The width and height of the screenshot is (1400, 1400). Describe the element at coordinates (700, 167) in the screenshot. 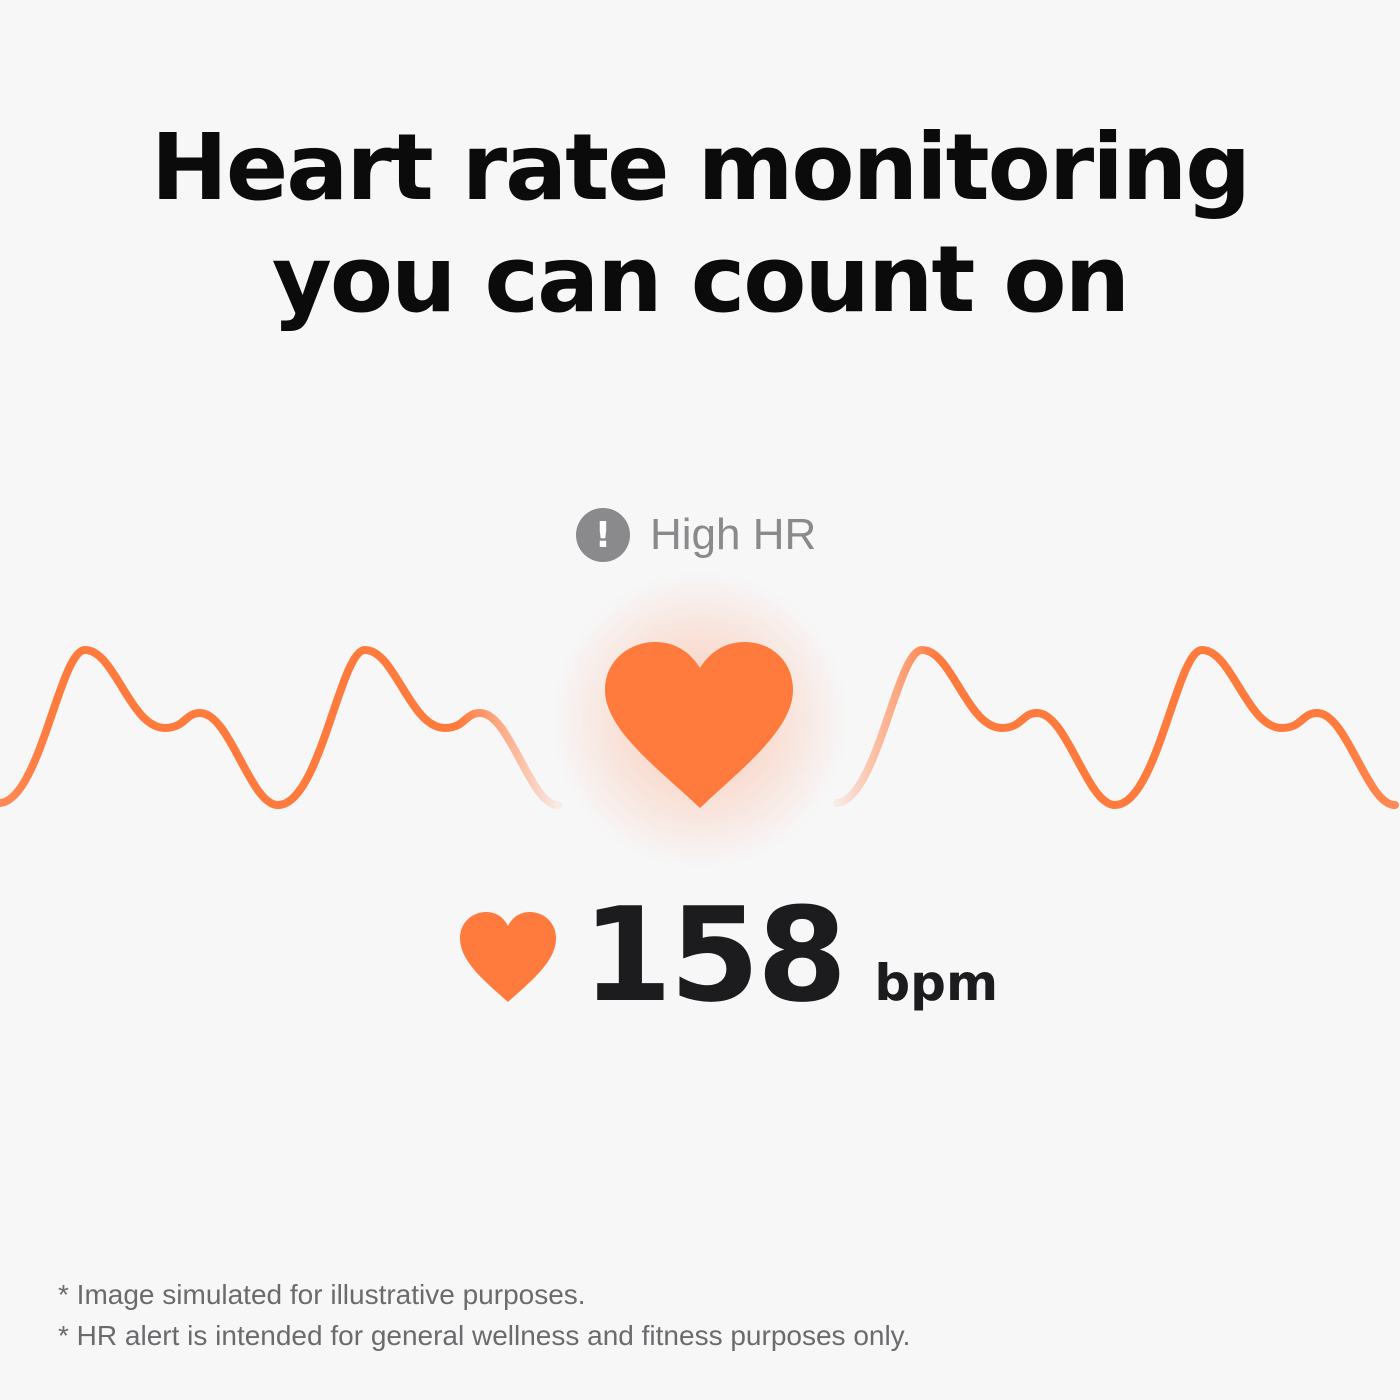

I see `headline-line-1: Heart rate monitoring` at that location.